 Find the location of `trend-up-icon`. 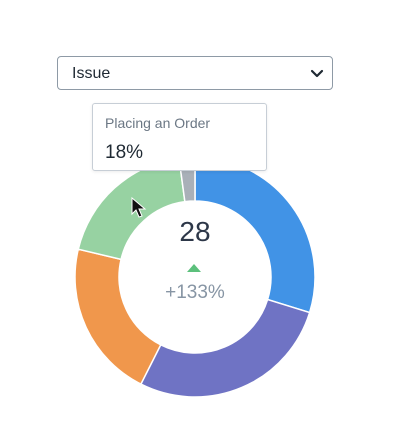

trend-up-icon is located at coordinates (194, 268).